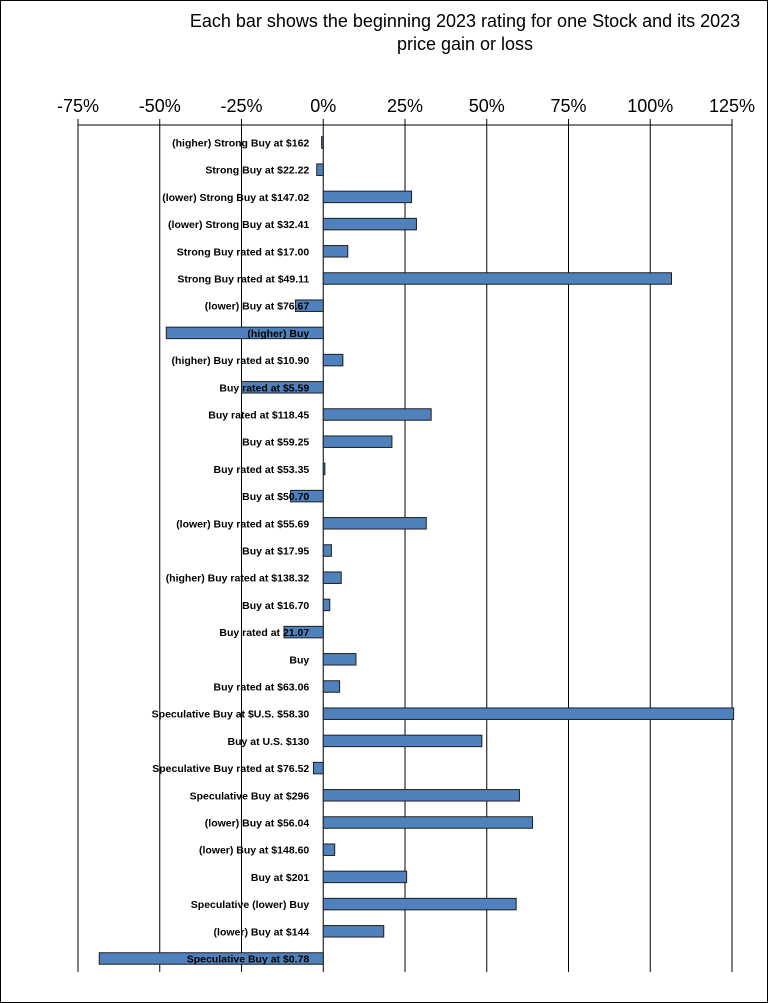 The height and width of the screenshot is (1003, 768). I want to click on category-label: Buy at $16.70, so click(275, 606).